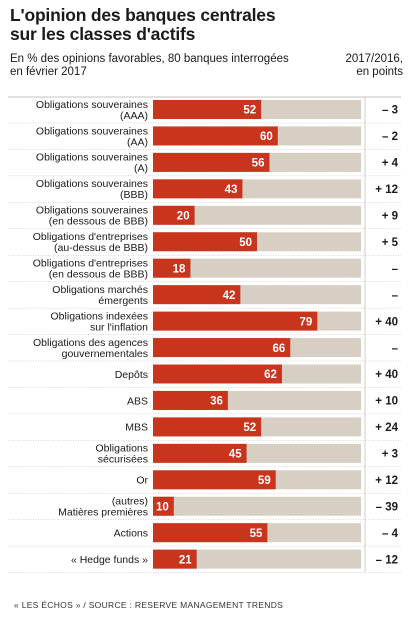  I want to click on category-label-line: (AAA), so click(134, 116).